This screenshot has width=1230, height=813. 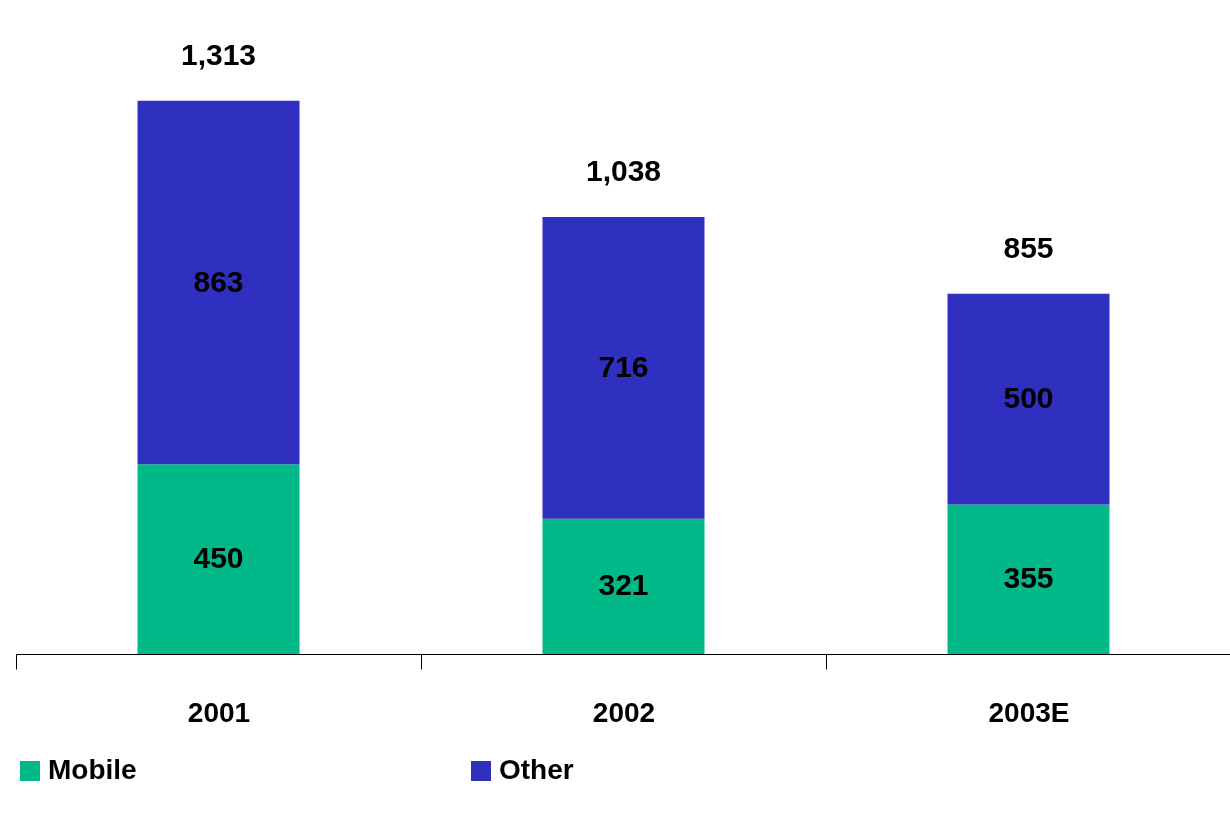 What do you see at coordinates (1029, 712) in the screenshot?
I see `x-tick-label: 2003E` at bounding box center [1029, 712].